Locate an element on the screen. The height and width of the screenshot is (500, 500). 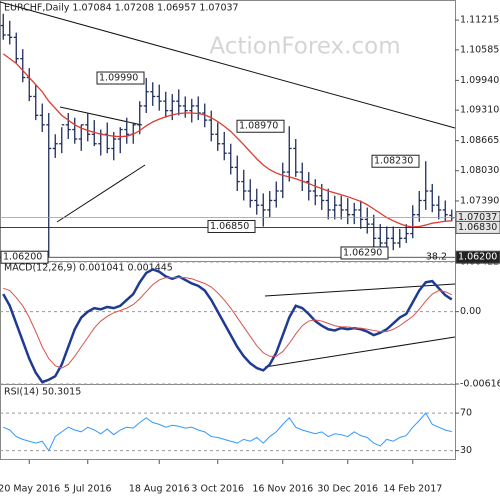
y-tick-label: 1.09940 is located at coordinates (479, 80).